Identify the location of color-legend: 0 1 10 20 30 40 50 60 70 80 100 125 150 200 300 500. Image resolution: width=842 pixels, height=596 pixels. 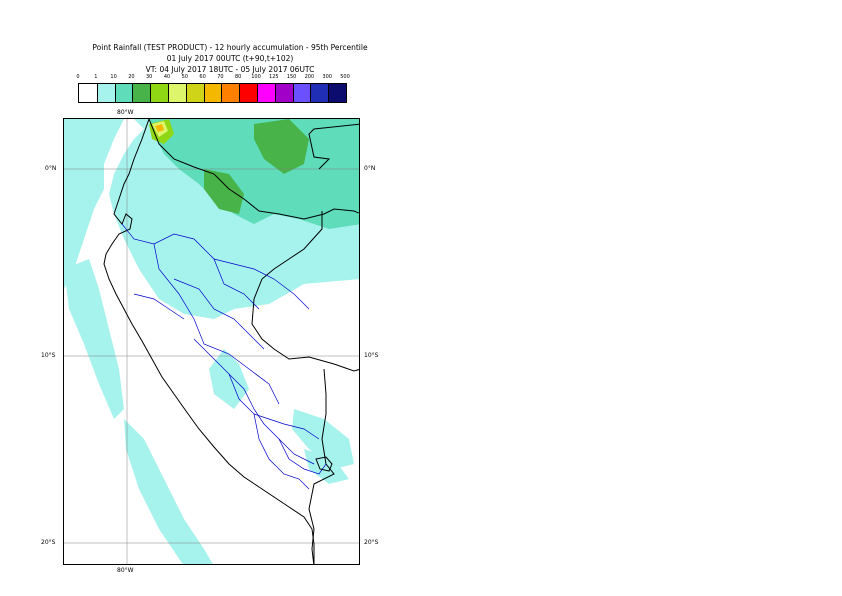
(213, 88).